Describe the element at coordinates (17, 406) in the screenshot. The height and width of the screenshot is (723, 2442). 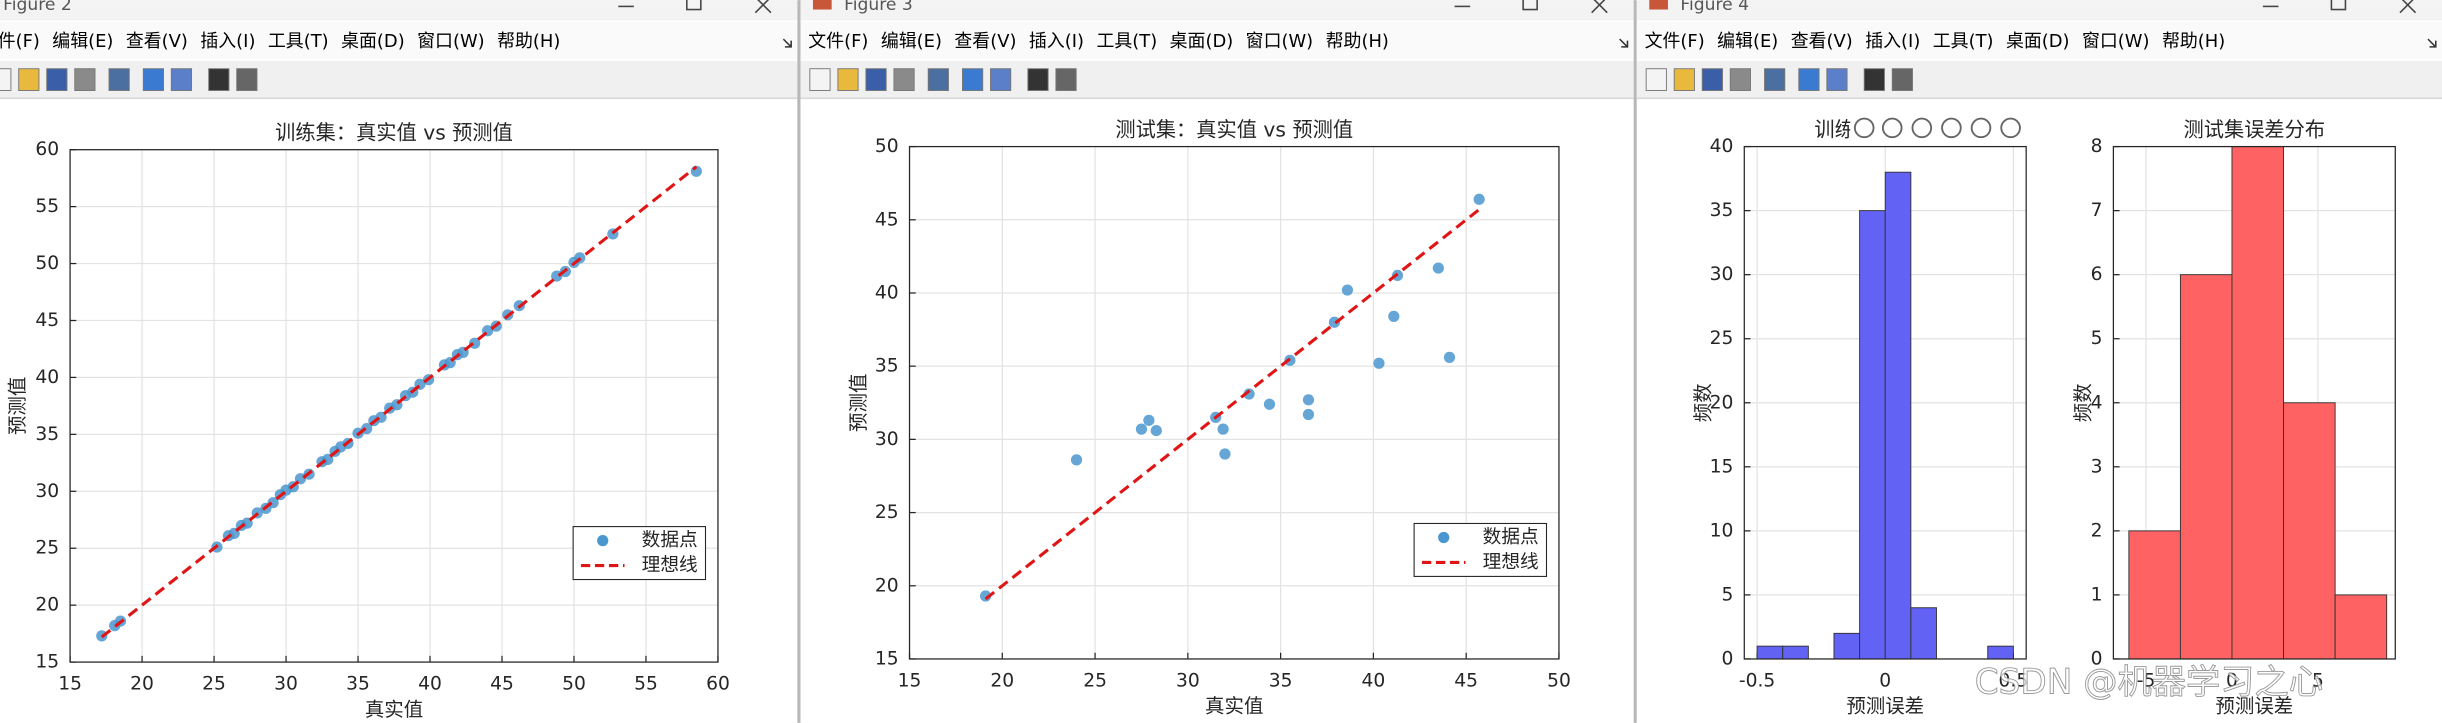
I see `y-axis-label: 预测值` at that location.